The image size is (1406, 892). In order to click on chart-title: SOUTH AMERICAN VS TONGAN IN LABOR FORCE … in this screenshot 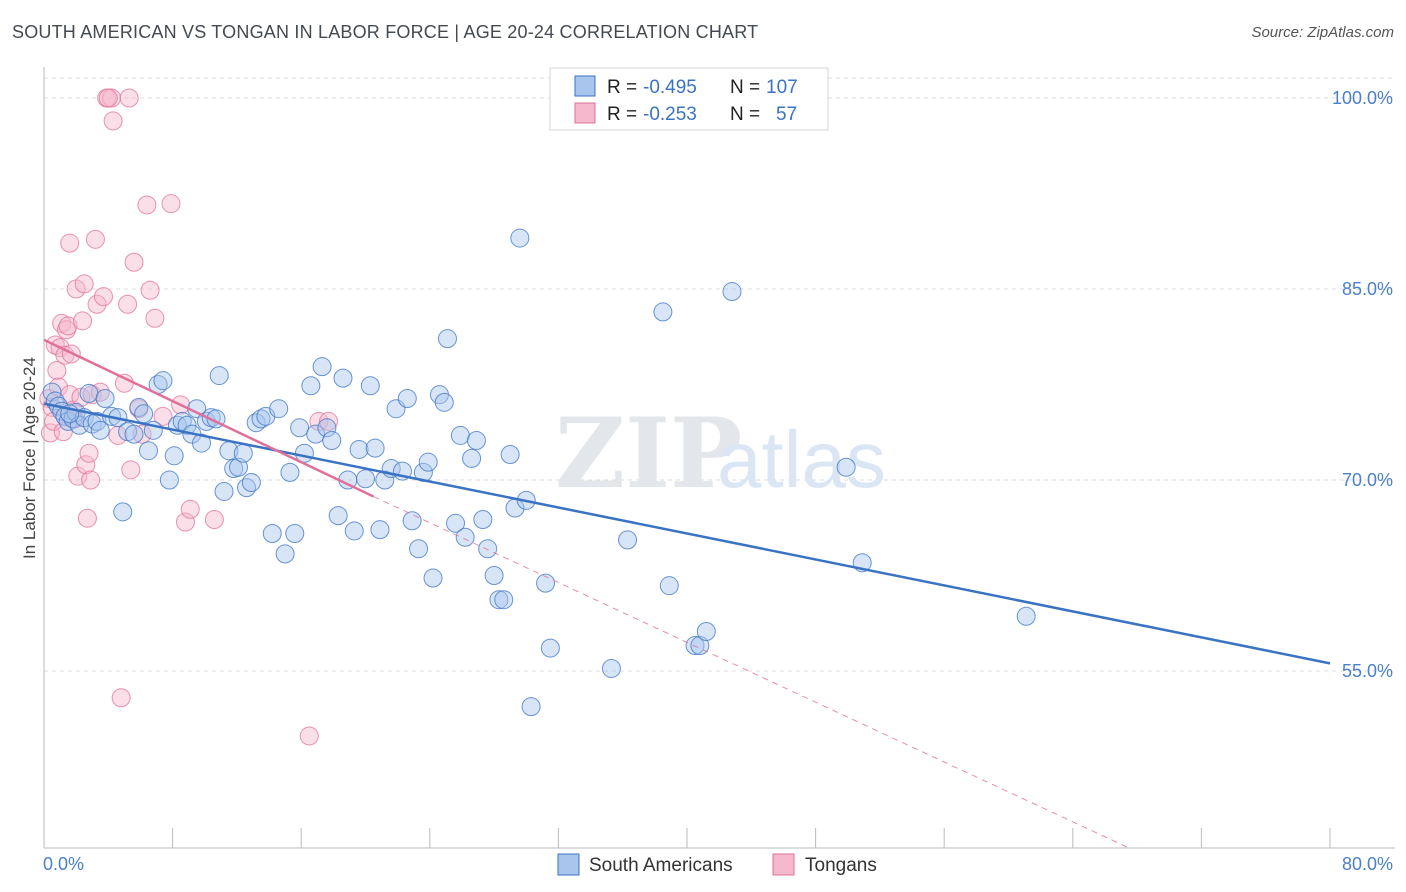, I will do `click(385, 32)`.